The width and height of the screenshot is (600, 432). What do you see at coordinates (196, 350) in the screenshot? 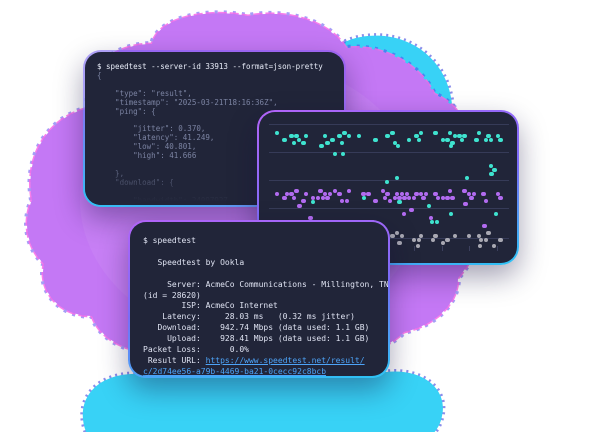
I see `terminal-line: Packet Loss: 0.0%` at bounding box center [196, 350].